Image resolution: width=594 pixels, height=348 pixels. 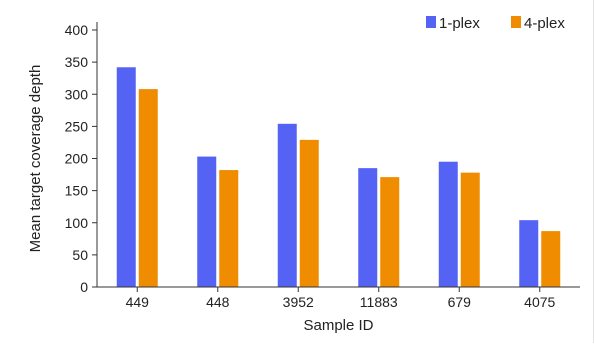 I want to click on y-tick-label: 150, so click(x=77, y=191).